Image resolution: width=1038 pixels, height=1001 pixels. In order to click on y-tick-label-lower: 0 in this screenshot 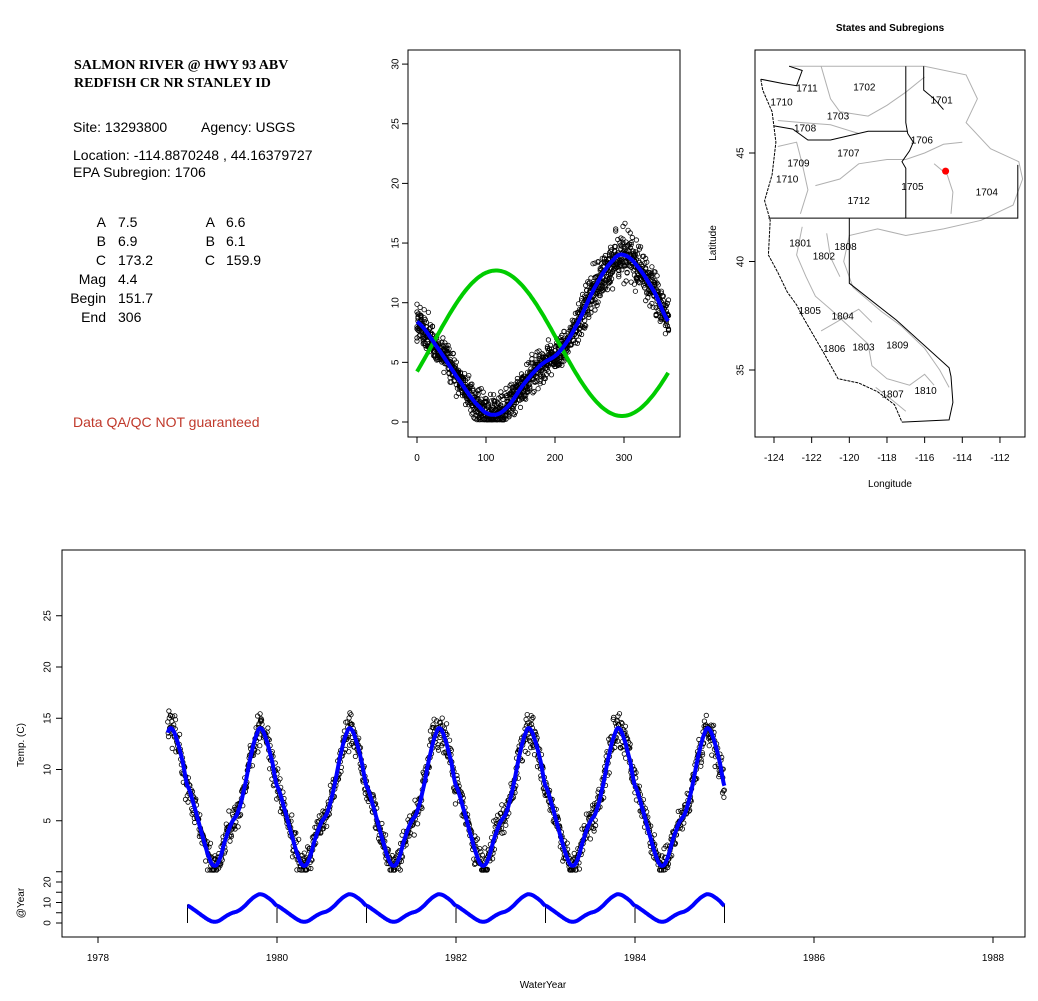, I will do `click(48, 923)`.